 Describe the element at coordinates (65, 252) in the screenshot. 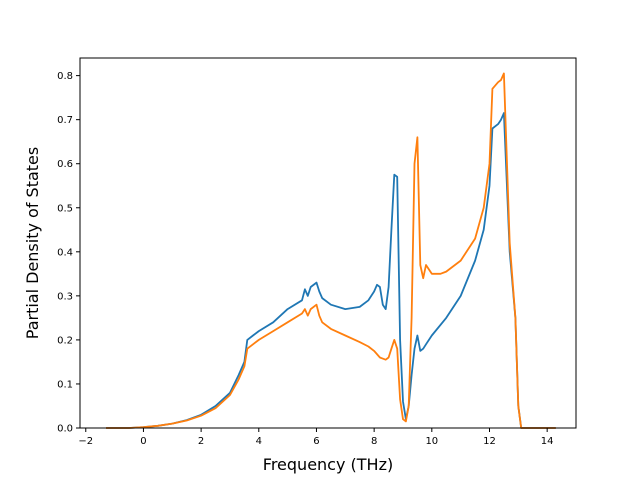

I see `y-tick-label: 0.4` at that location.